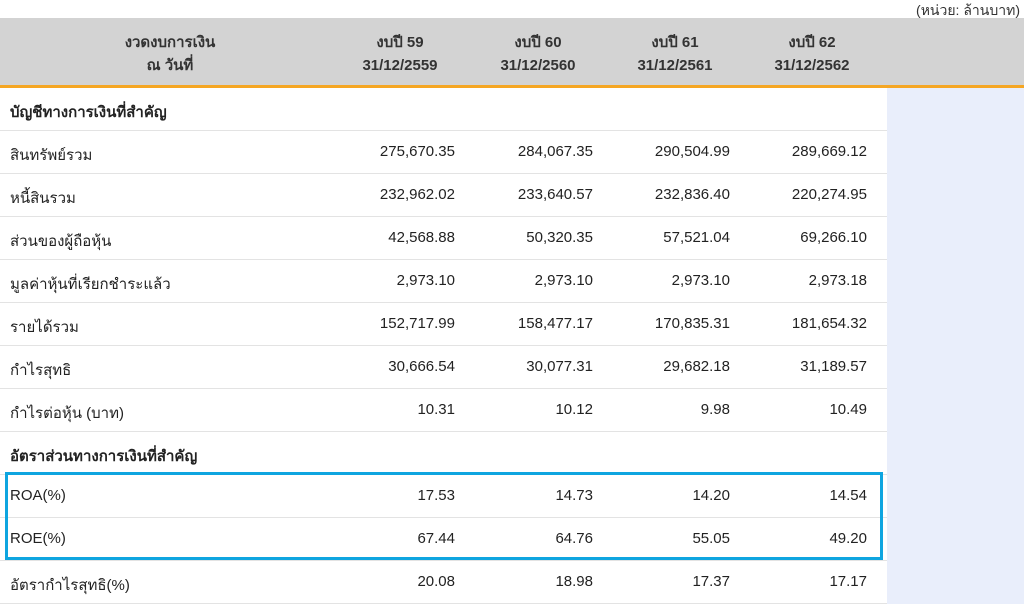  Describe the element at coordinates (675, 54) in the screenshot. I see `header-column: งบปี 61 31/12/2561` at that location.